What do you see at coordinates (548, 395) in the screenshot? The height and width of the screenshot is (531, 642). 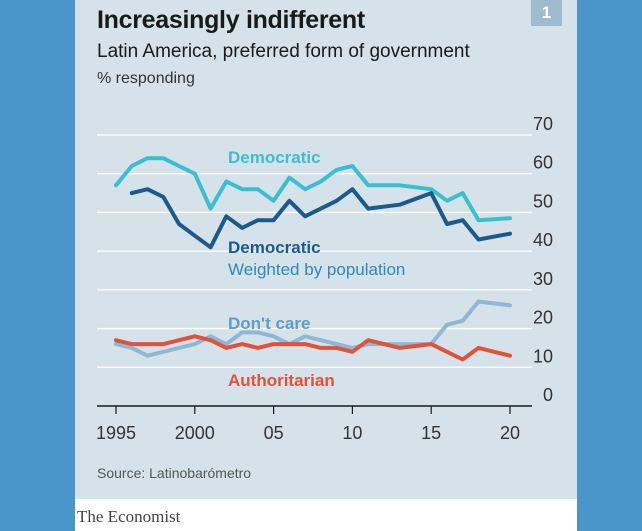 I see `y-tick-label: 0` at bounding box center [548, 395].